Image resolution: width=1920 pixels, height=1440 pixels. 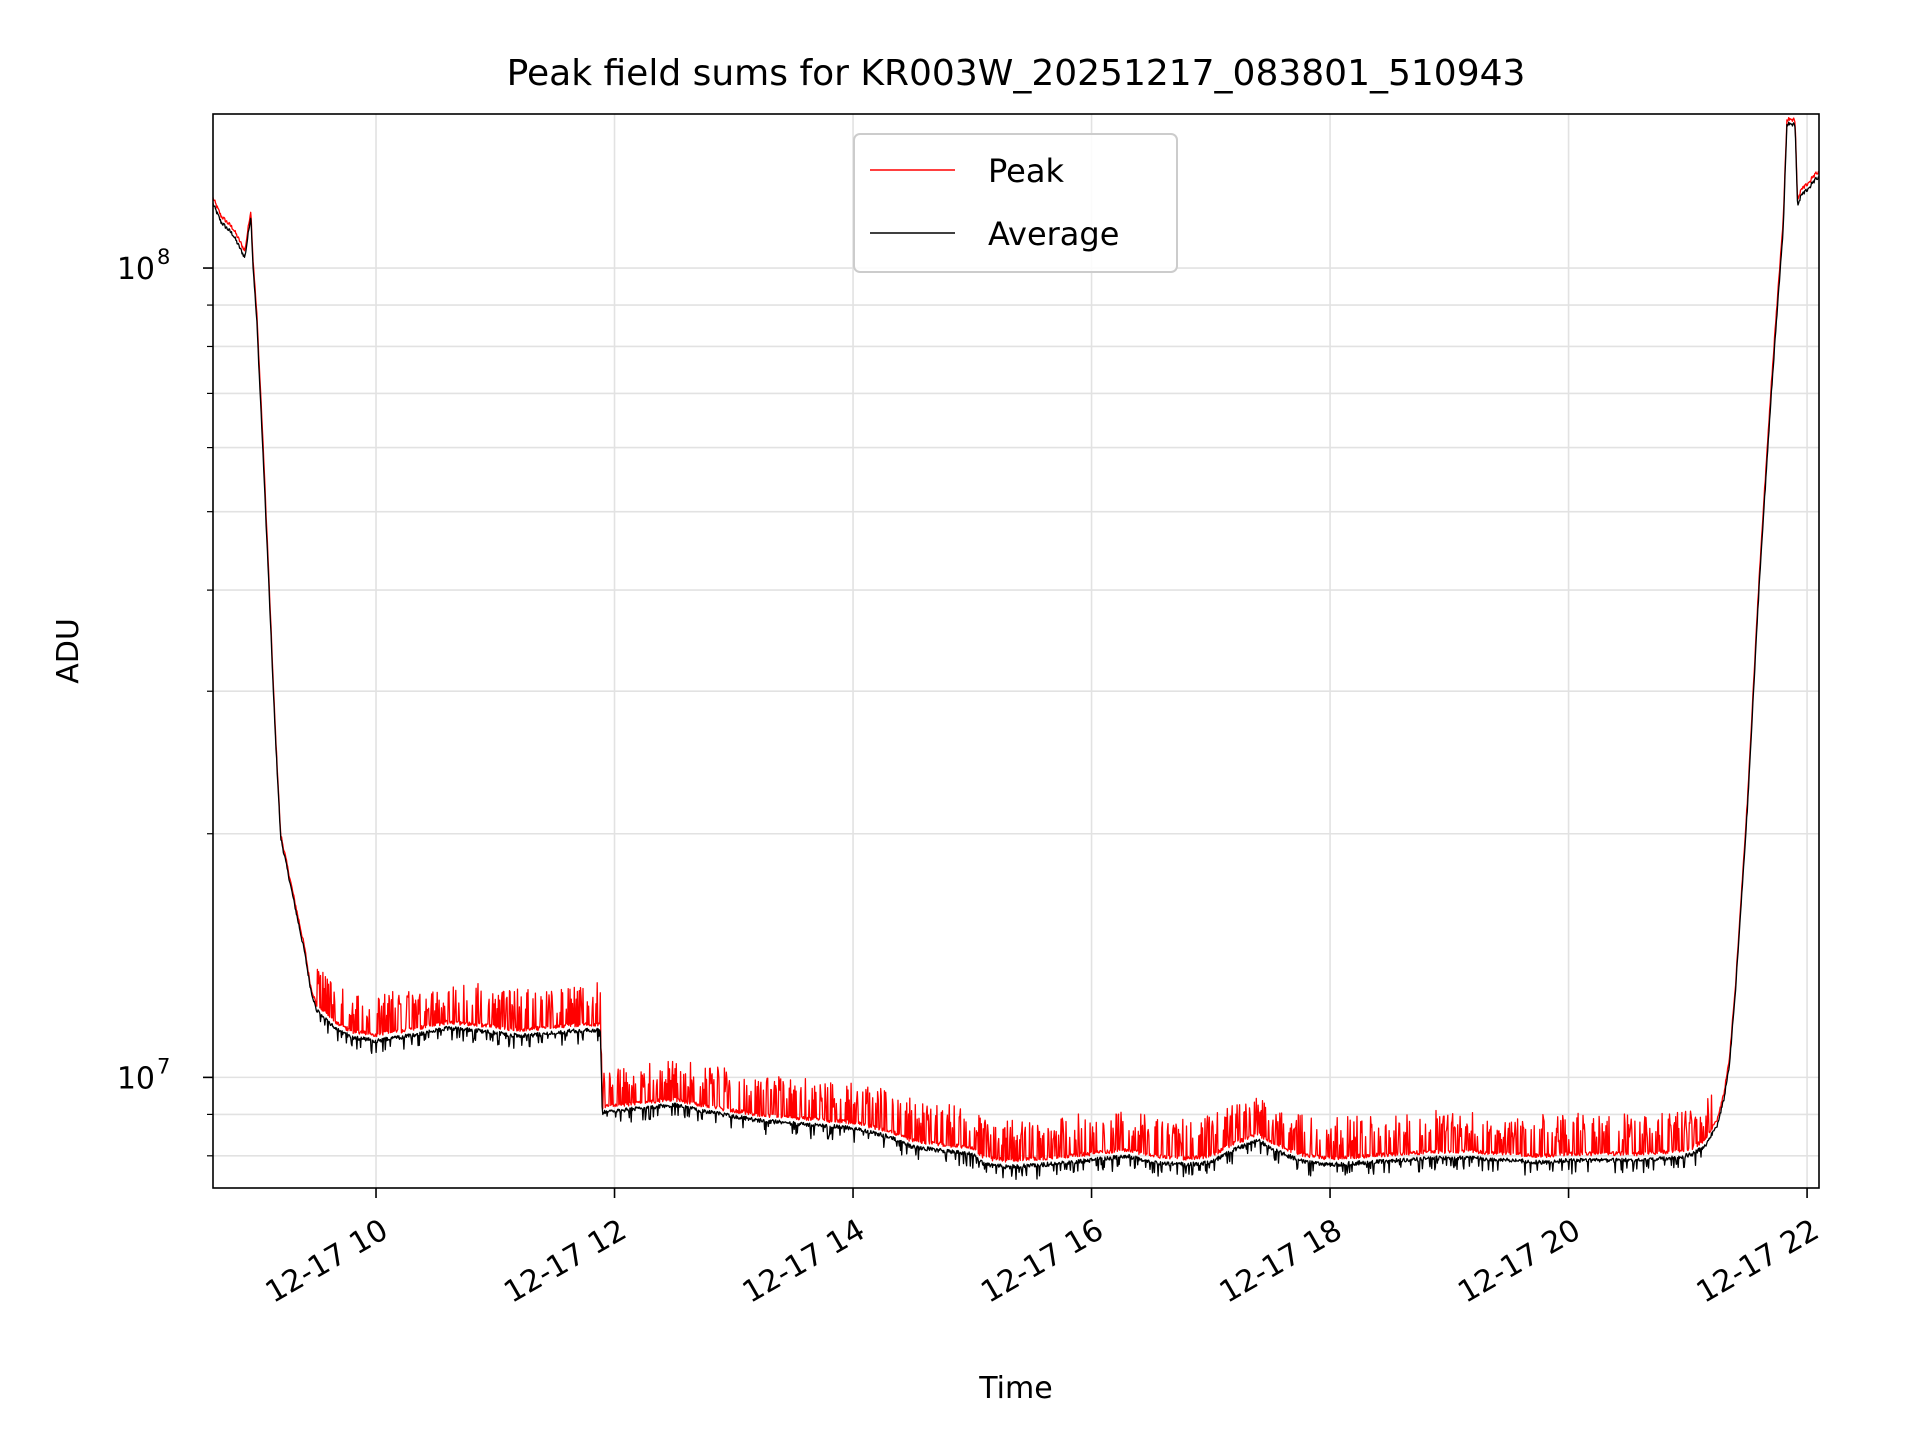 I want to click on legend-box, so click(x=1015, y=203).